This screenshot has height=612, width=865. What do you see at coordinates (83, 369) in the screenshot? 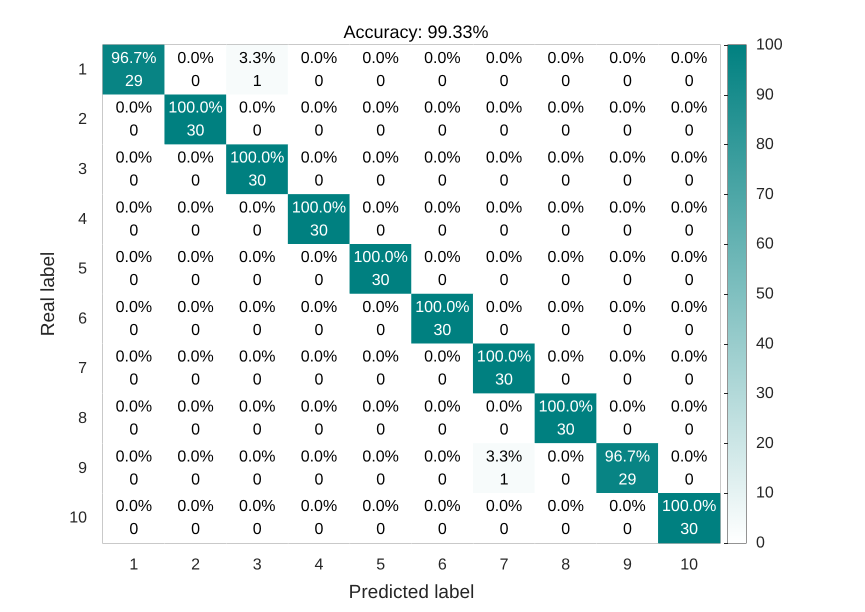
I see `y-tick-label: 7` at bounding box center [83, 369].